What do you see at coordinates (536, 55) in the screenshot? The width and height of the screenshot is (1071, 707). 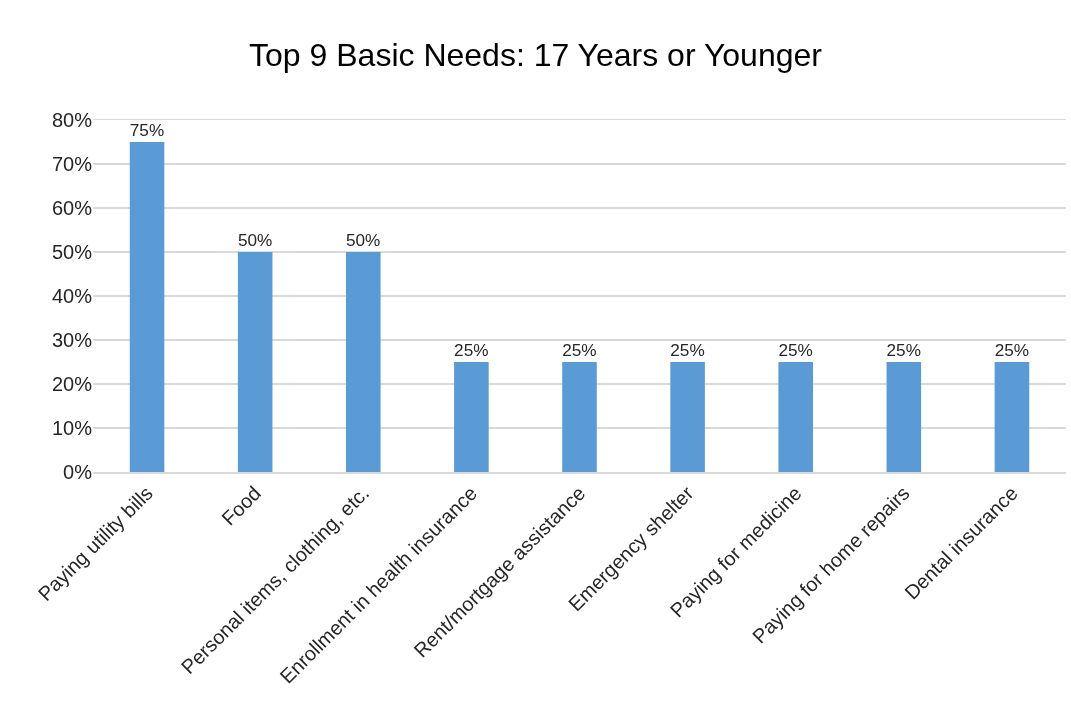 I see `chart-title: Top 9 Basic Needs: 17 Years or Younger` at bounding box center [536, 55].